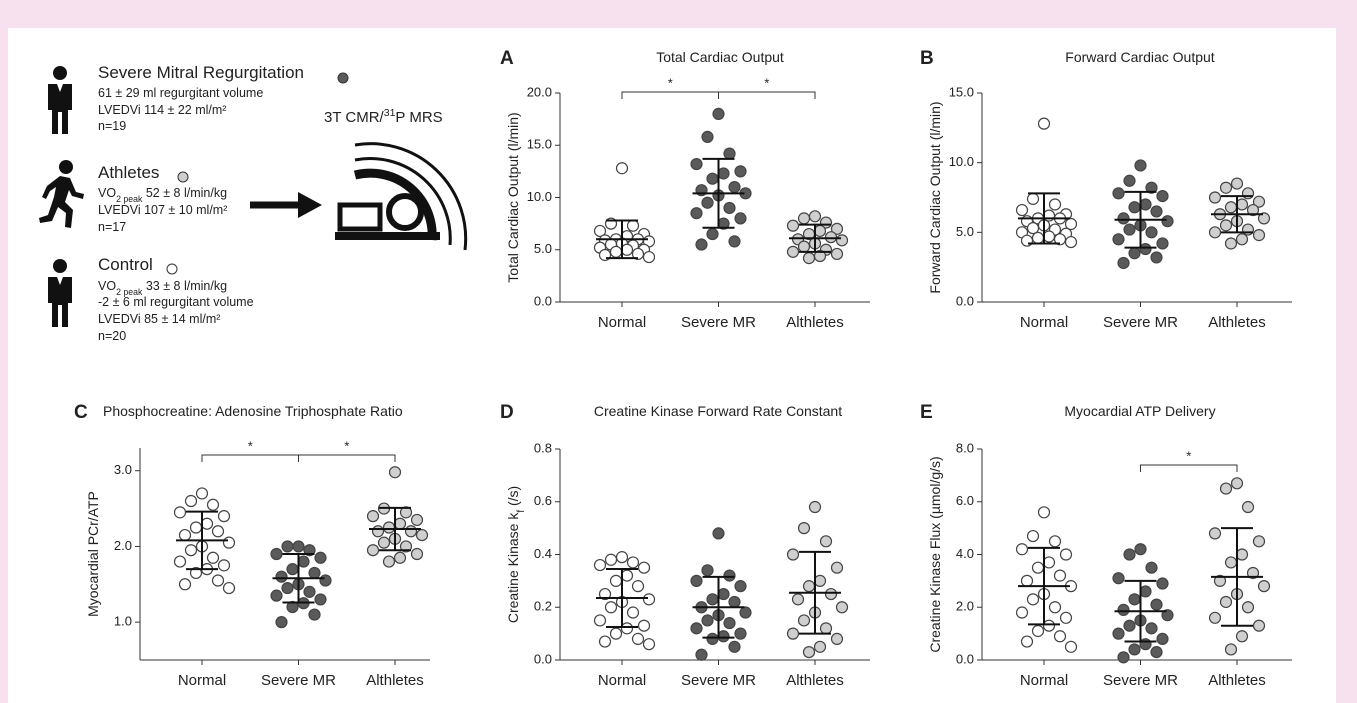 Image resolution: width=1357 pixels, height=703 pixels. What do you see at coordinates (162, 210) in the screenshot?
I see `group-detail: LVEDVi 107 ± 10 ml/m²` at bounding box center [162, 210].